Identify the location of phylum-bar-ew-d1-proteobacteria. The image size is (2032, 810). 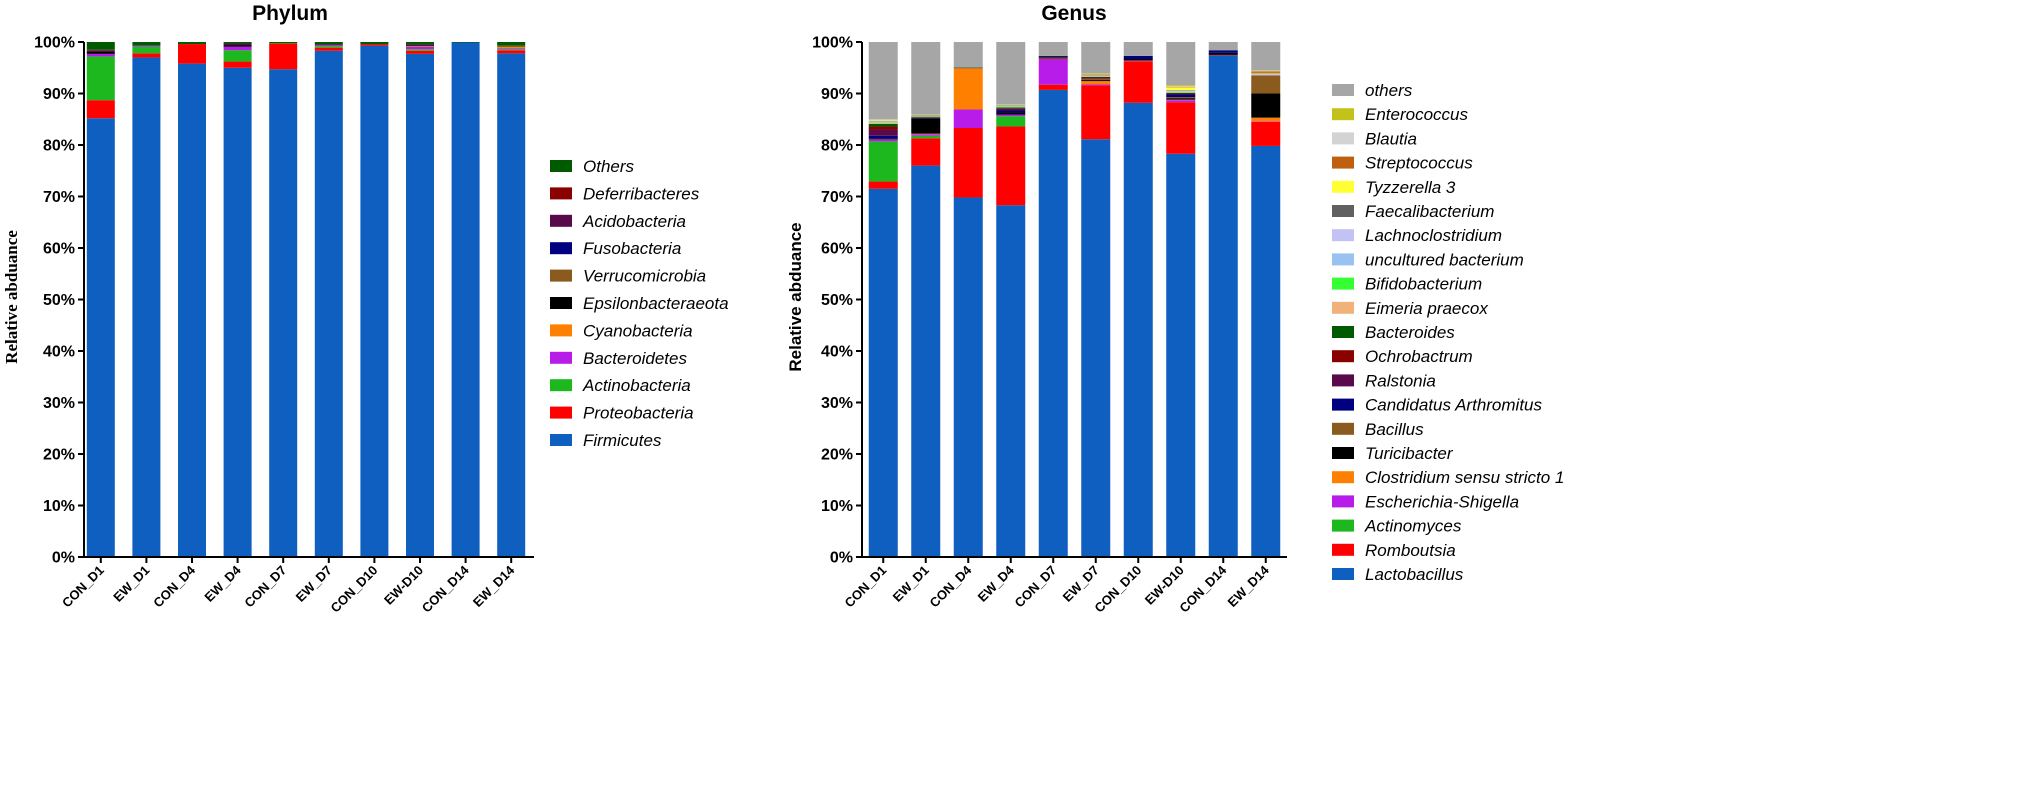
(146, 55).